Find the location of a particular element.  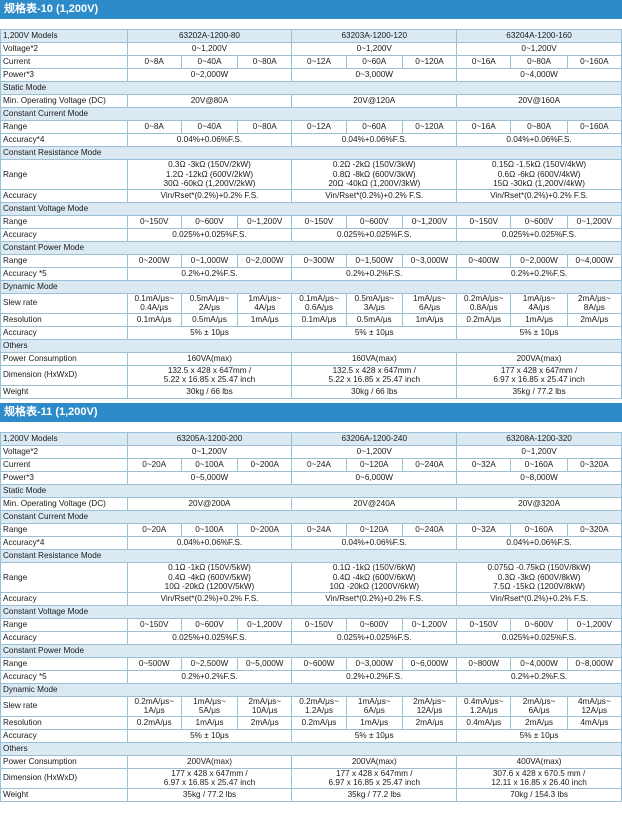

cell-line: 4A/μs is located at coordinates (539, 307).